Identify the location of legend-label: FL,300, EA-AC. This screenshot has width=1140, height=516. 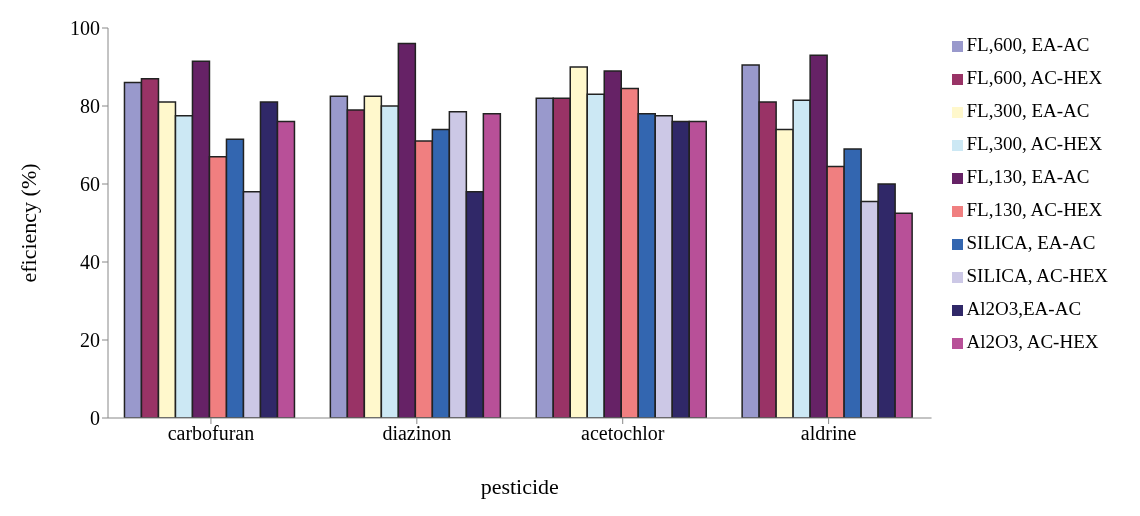
(1028, 110).